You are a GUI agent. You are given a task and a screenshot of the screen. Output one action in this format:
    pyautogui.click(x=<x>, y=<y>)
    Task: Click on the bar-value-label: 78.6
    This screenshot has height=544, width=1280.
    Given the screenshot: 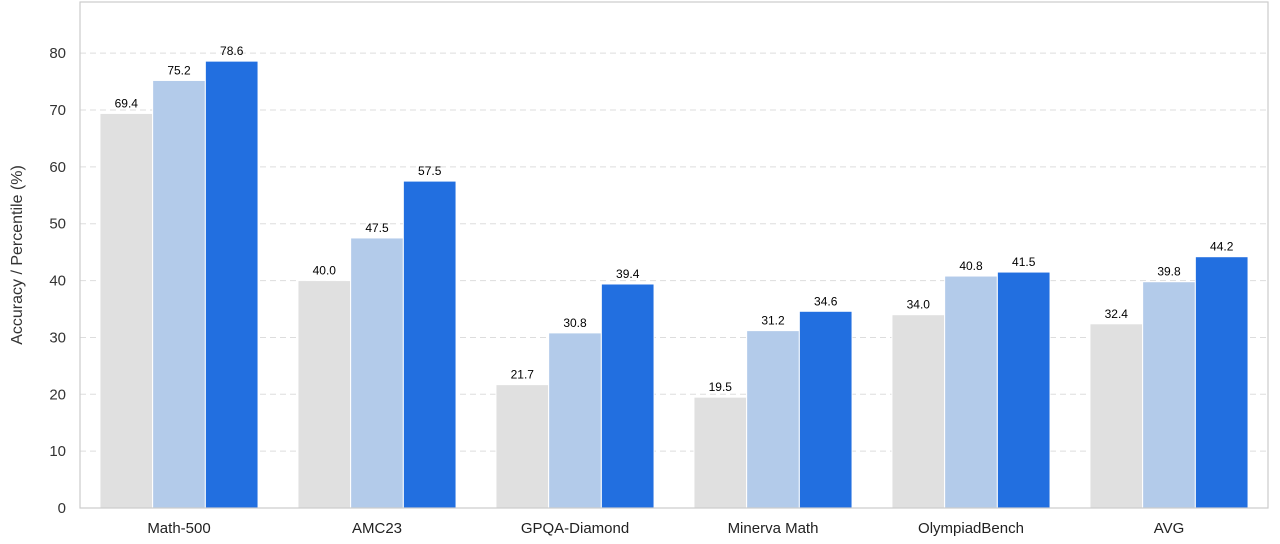 What is the action you would take?
    pyautogui.click(x=232, y=51)
    